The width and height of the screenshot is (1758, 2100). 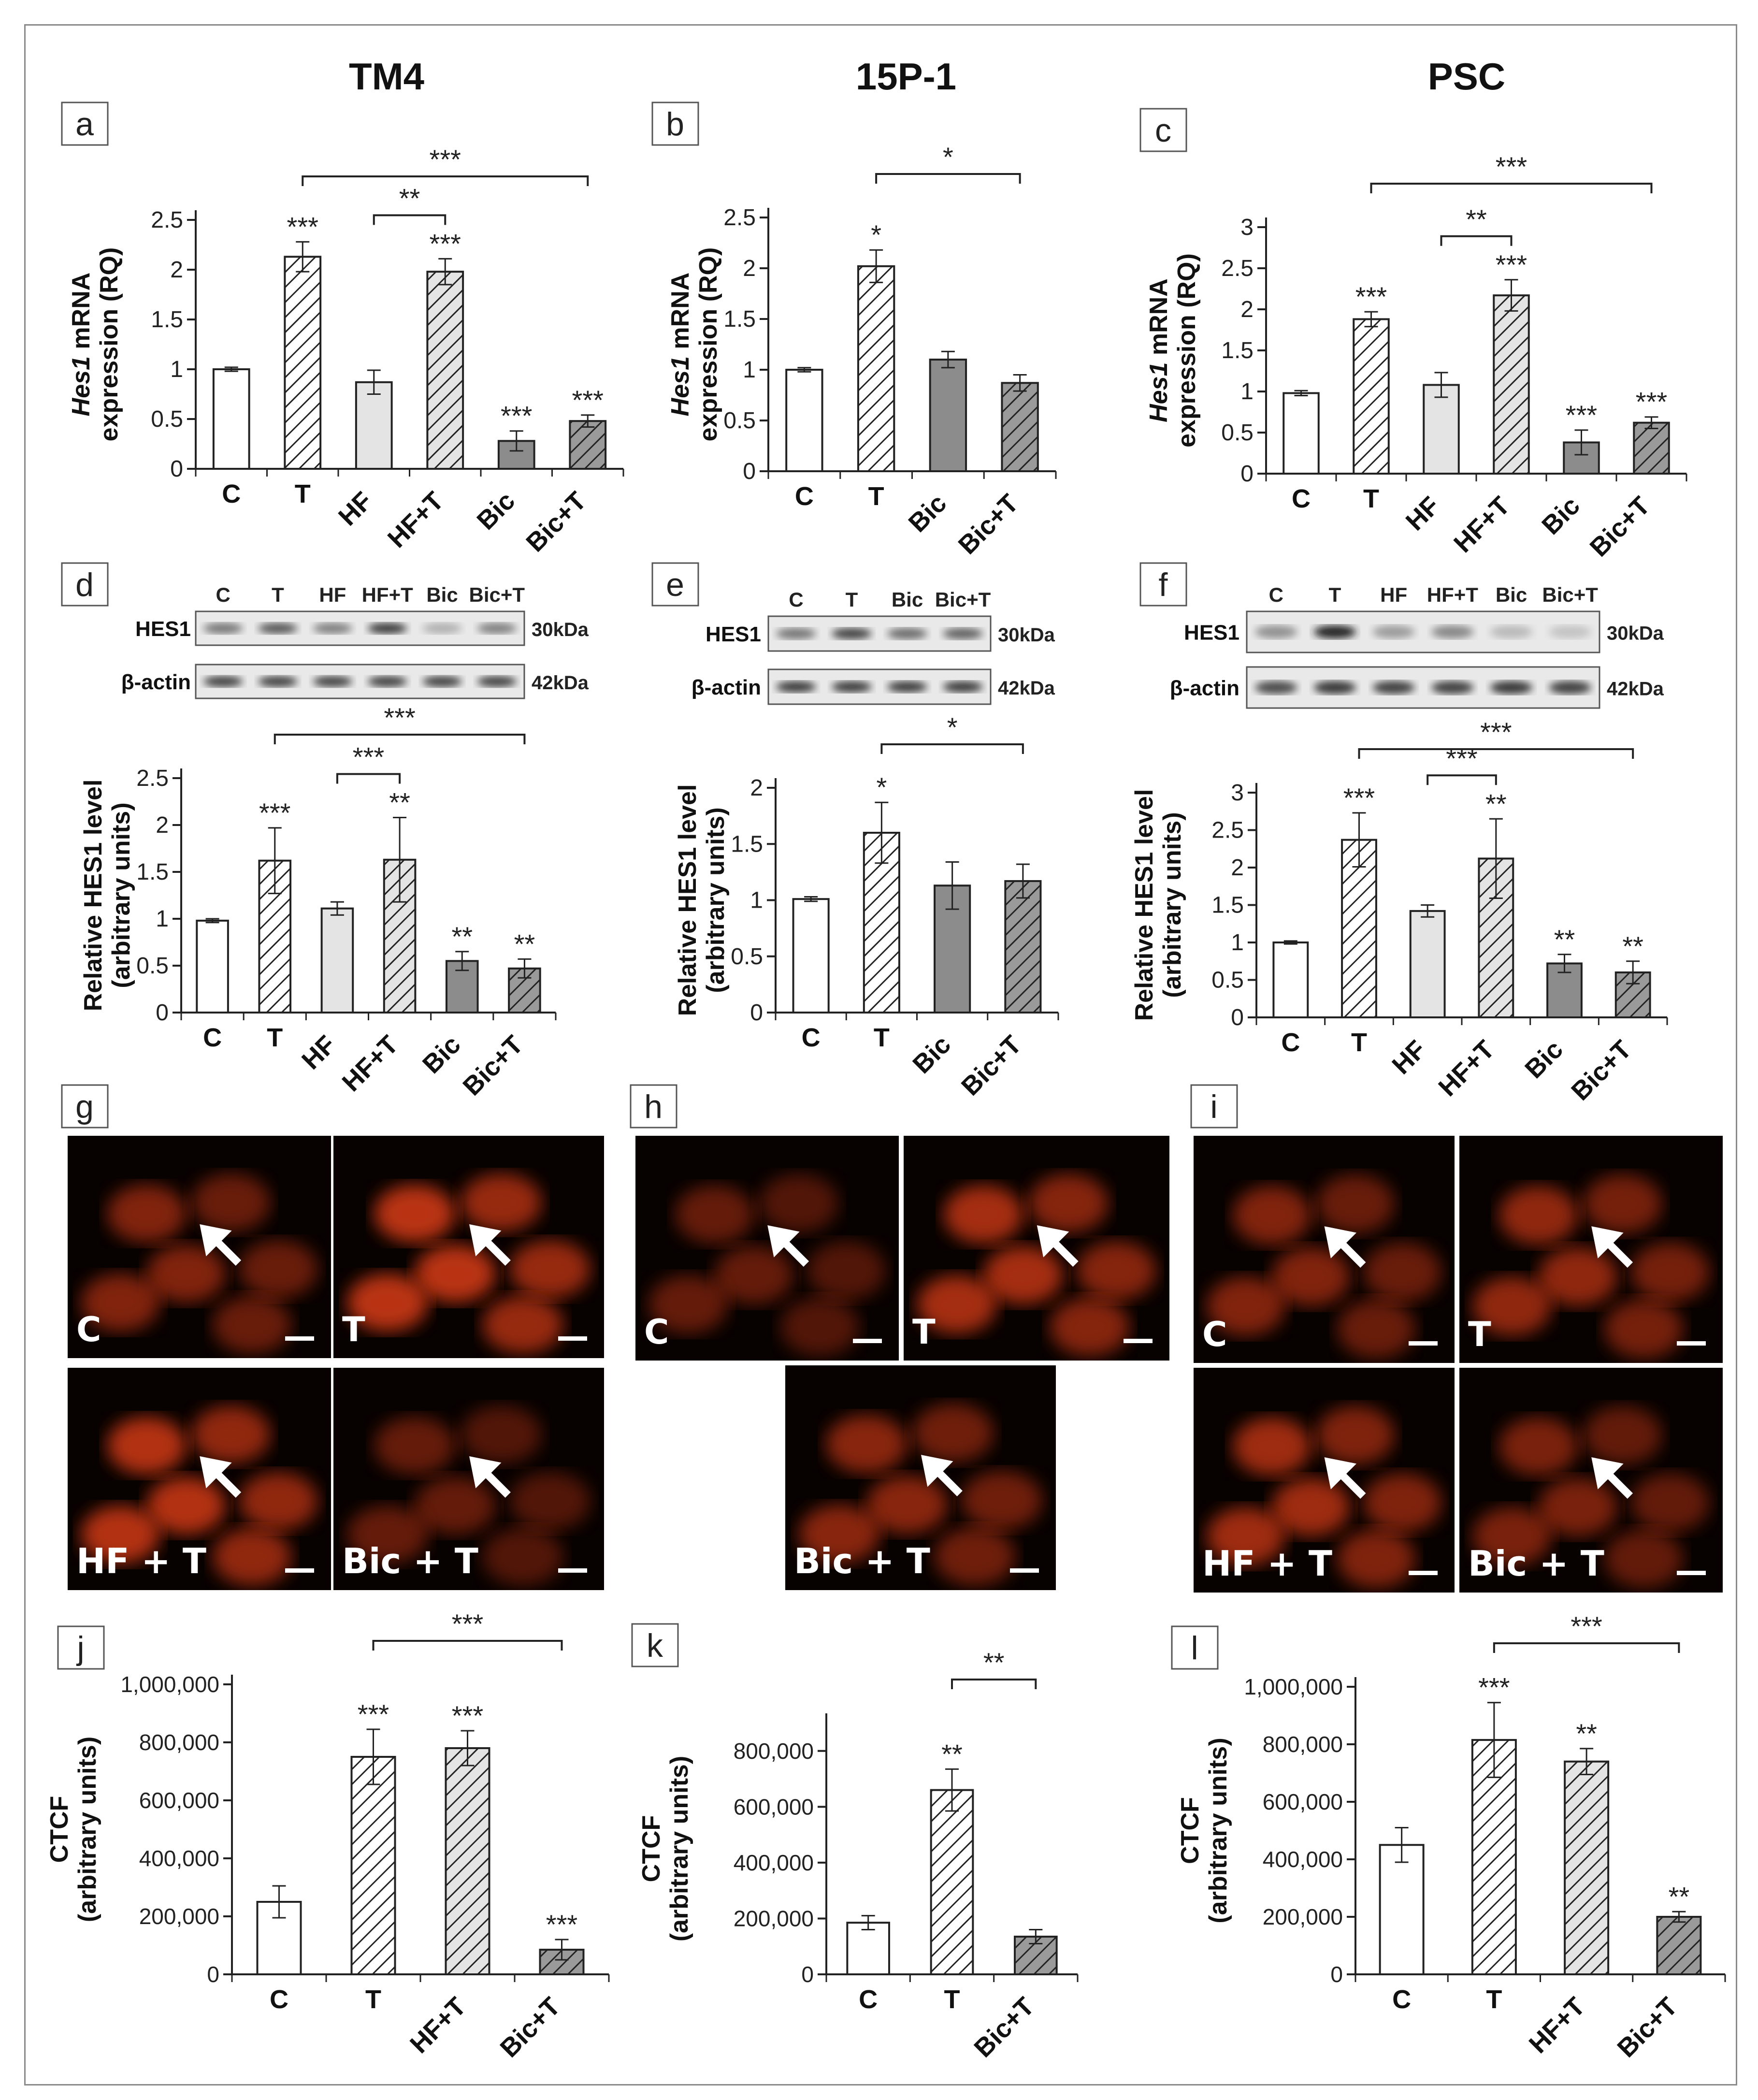 What do you see at coordinates (1237, 350) in the screenshot?
I see `y-tick-label: 1.5` at bounding box center [1237, 350].